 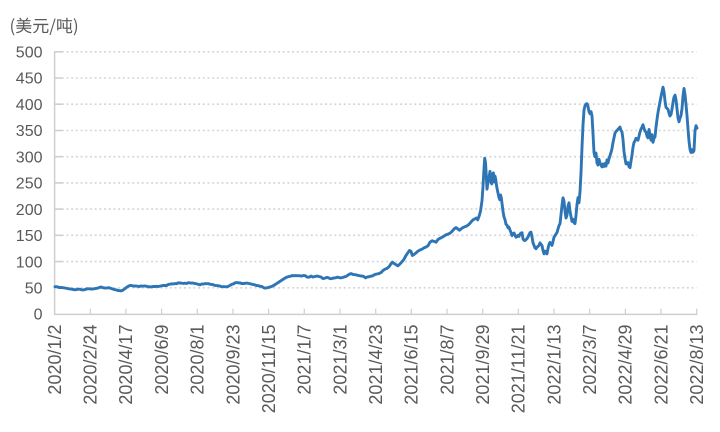 I want to click on svg-text: 2020/4/17, so click(x=126, y=365).